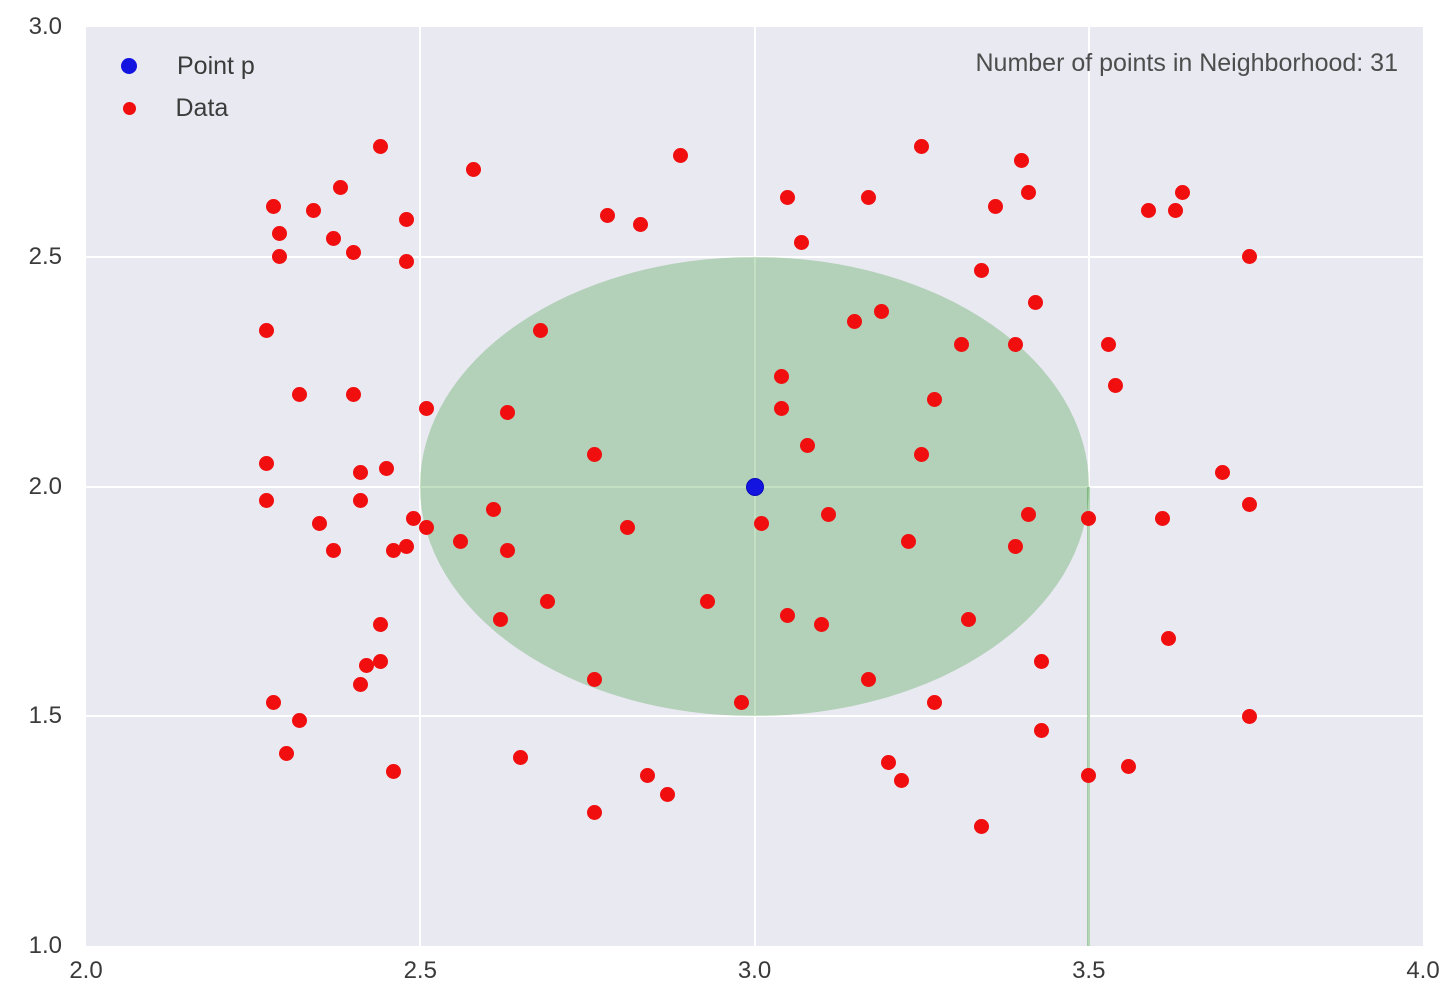  I want to click on point-p-legend-marker-icon, so click(129, 66).